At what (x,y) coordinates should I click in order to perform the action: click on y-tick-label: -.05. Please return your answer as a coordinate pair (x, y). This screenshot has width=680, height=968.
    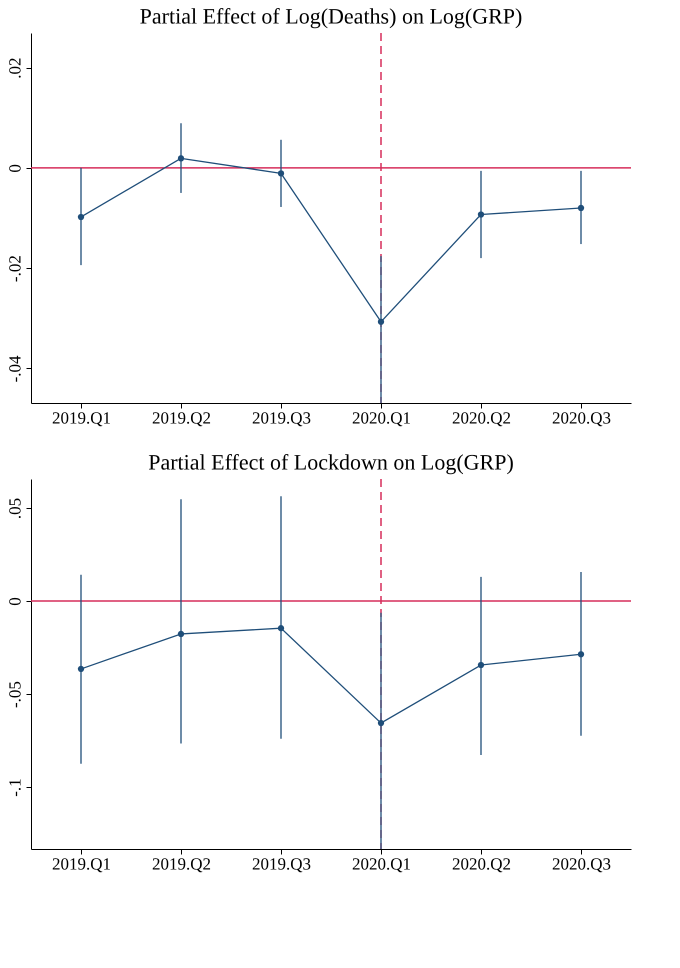
    Looking at the image, I should click on (15, 694).